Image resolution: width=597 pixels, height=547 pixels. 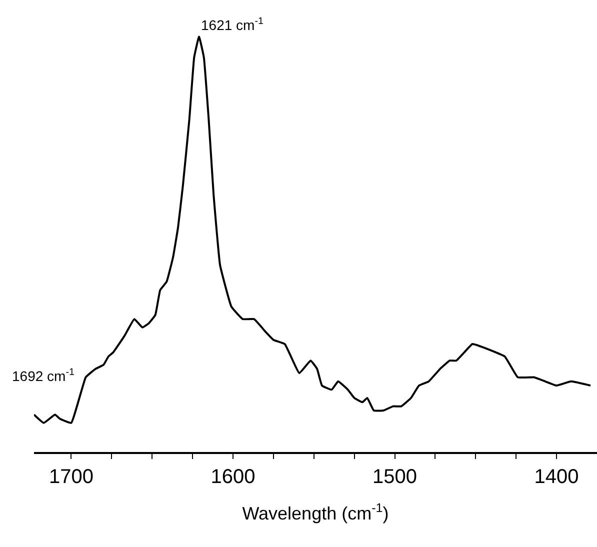 What do you see at coordinates (232, 24) in the screenshot?
I see `annotation: 1621 cm$^{-1}$` at bounding box center [232, 24].